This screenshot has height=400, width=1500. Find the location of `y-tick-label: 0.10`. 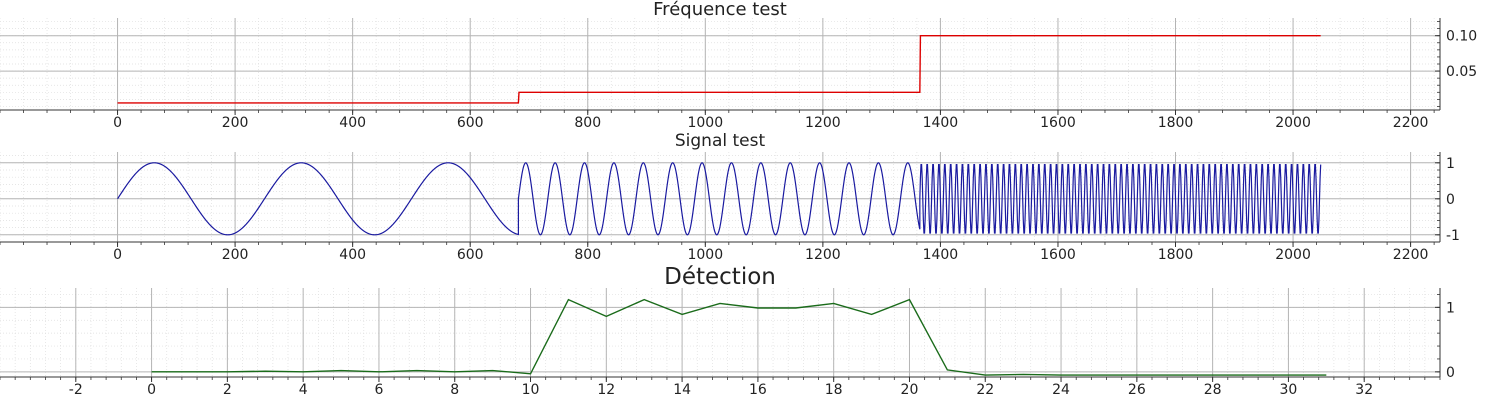

y-tick-label: 0.10 is located at coordinates (1461, 37).